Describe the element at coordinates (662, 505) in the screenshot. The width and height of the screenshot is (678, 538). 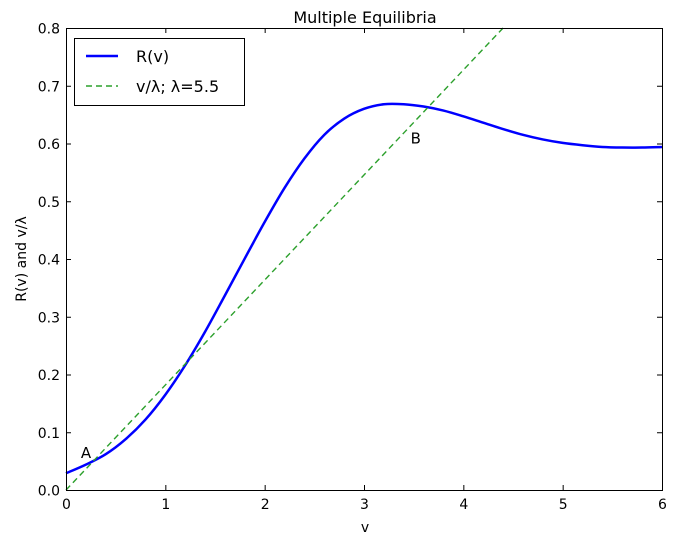
I see `x-tick-label: 6` at that location.